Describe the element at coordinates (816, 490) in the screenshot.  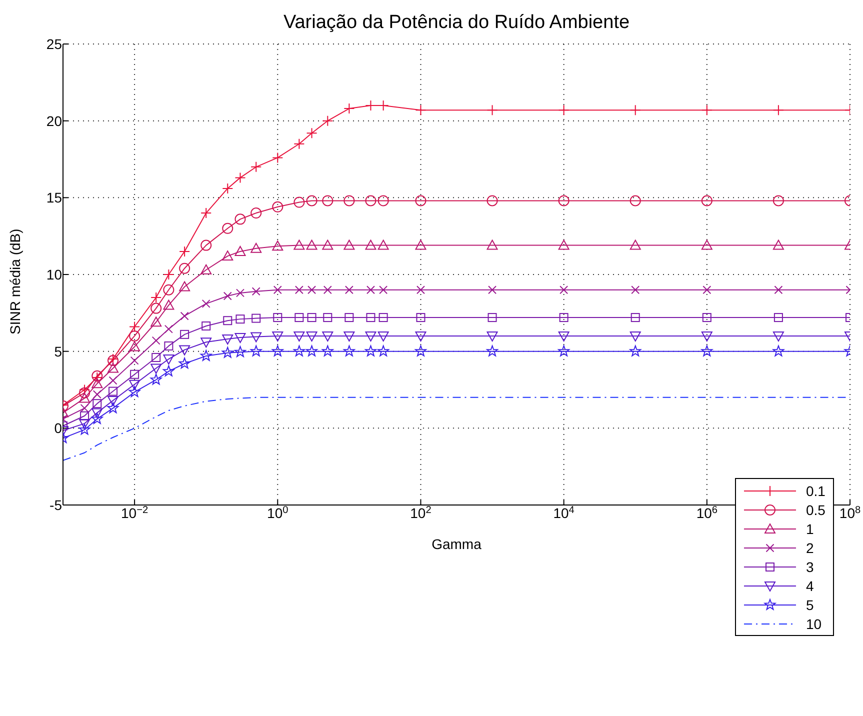
I see `legend-label: 0.1` at that location.